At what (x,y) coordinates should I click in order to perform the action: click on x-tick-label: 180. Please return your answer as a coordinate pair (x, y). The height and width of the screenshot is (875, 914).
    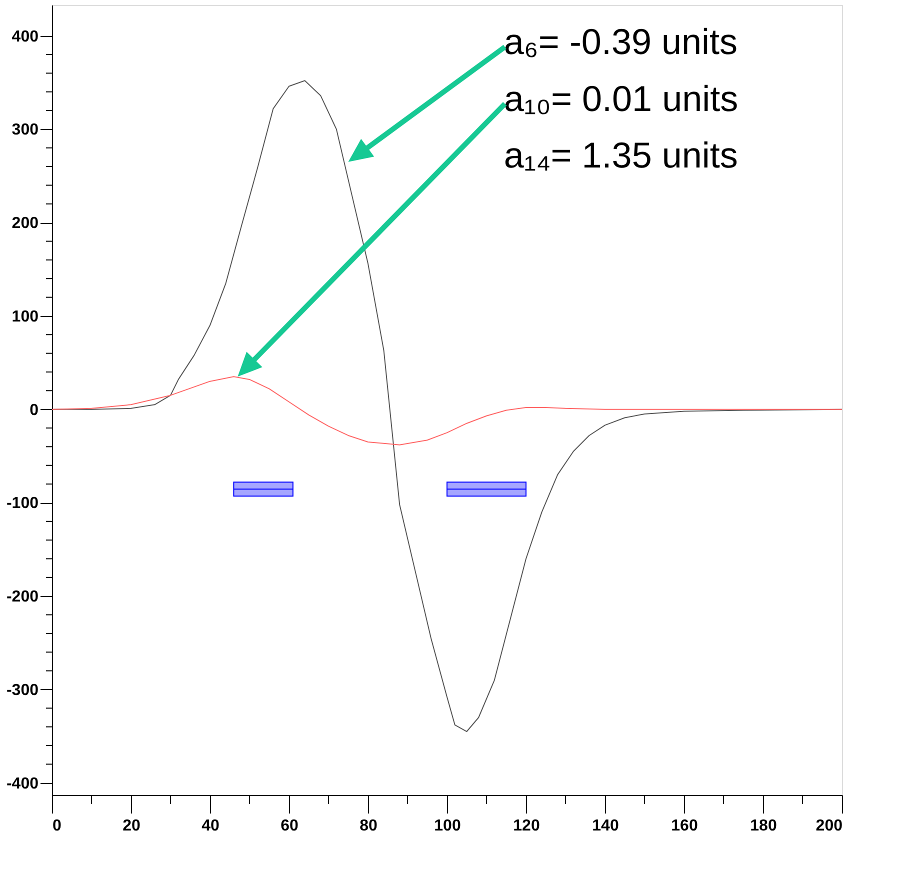
    Looking at the image, I should click on (763, 826).